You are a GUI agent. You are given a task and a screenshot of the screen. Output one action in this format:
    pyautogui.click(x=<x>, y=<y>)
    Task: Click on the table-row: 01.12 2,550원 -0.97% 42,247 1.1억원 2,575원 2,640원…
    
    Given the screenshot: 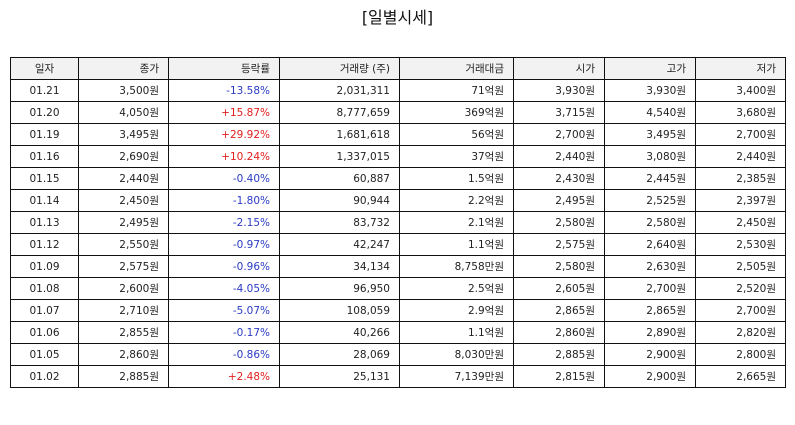 What is the action you would take?
    pyautogui.click(x=398, y=244)
    